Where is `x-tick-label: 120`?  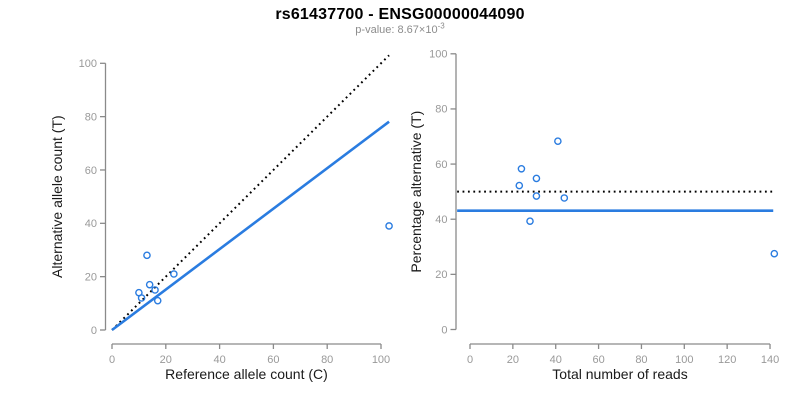
x-tick-label: 120 is located at coordinates (727, 360).